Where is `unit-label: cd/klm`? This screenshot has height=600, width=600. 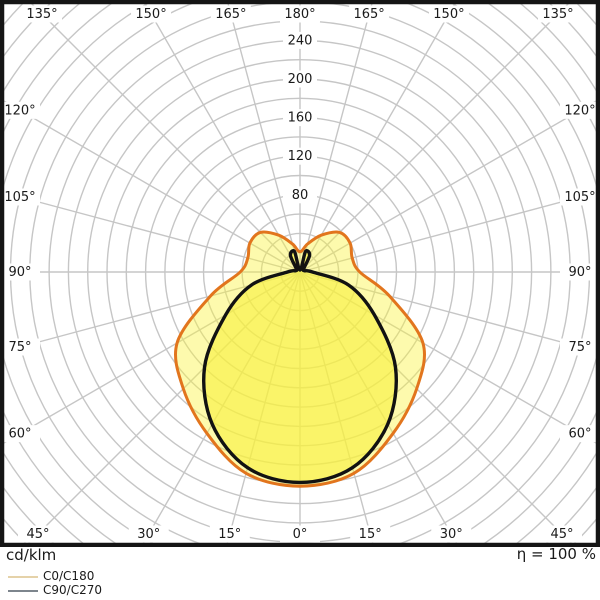 unit-label: cd/klm is located at coordinates (31, 555).